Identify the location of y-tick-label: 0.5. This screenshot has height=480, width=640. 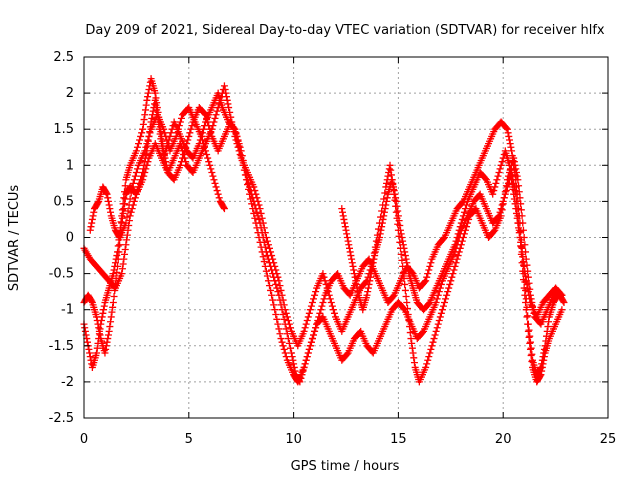
(63, 201).